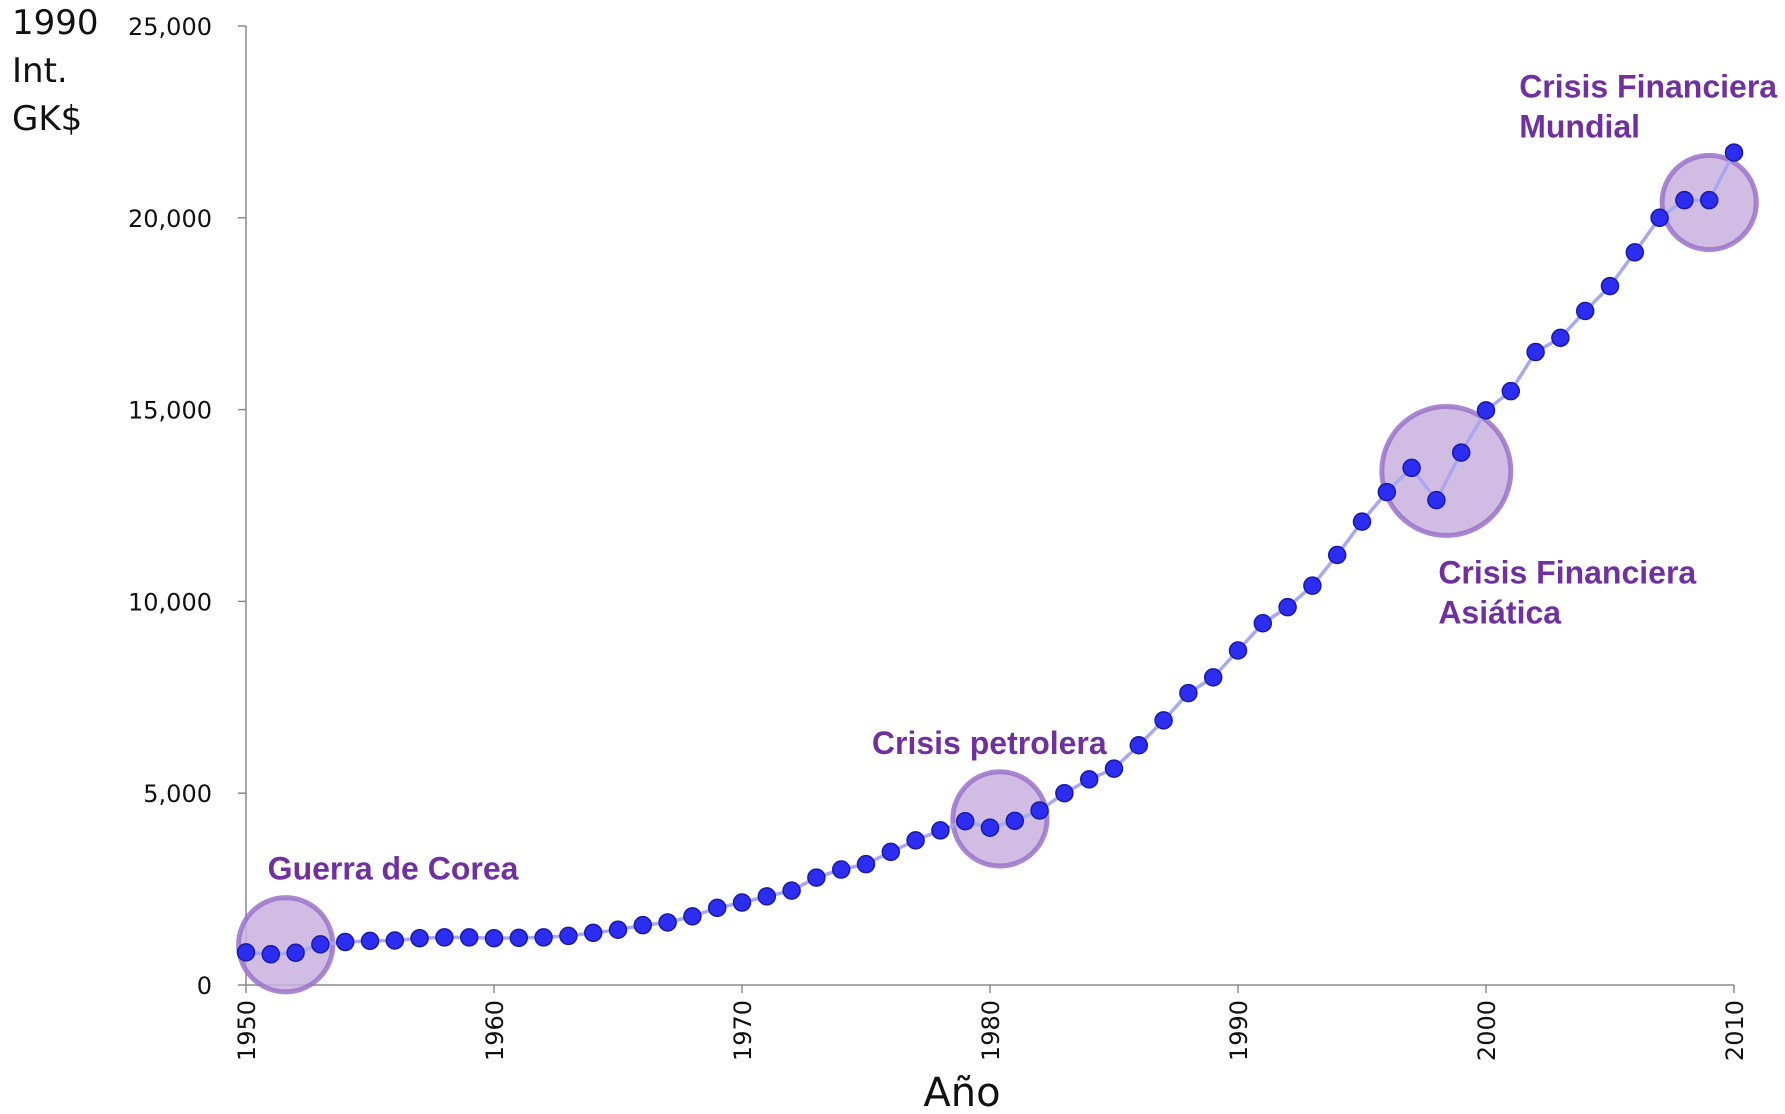 Image resolution: width=1785 pixels, height=1114 pixels. Describe the element at coordinates (177, 794) in the screenshot. I see `y-tick-label: 5,000` at that location.